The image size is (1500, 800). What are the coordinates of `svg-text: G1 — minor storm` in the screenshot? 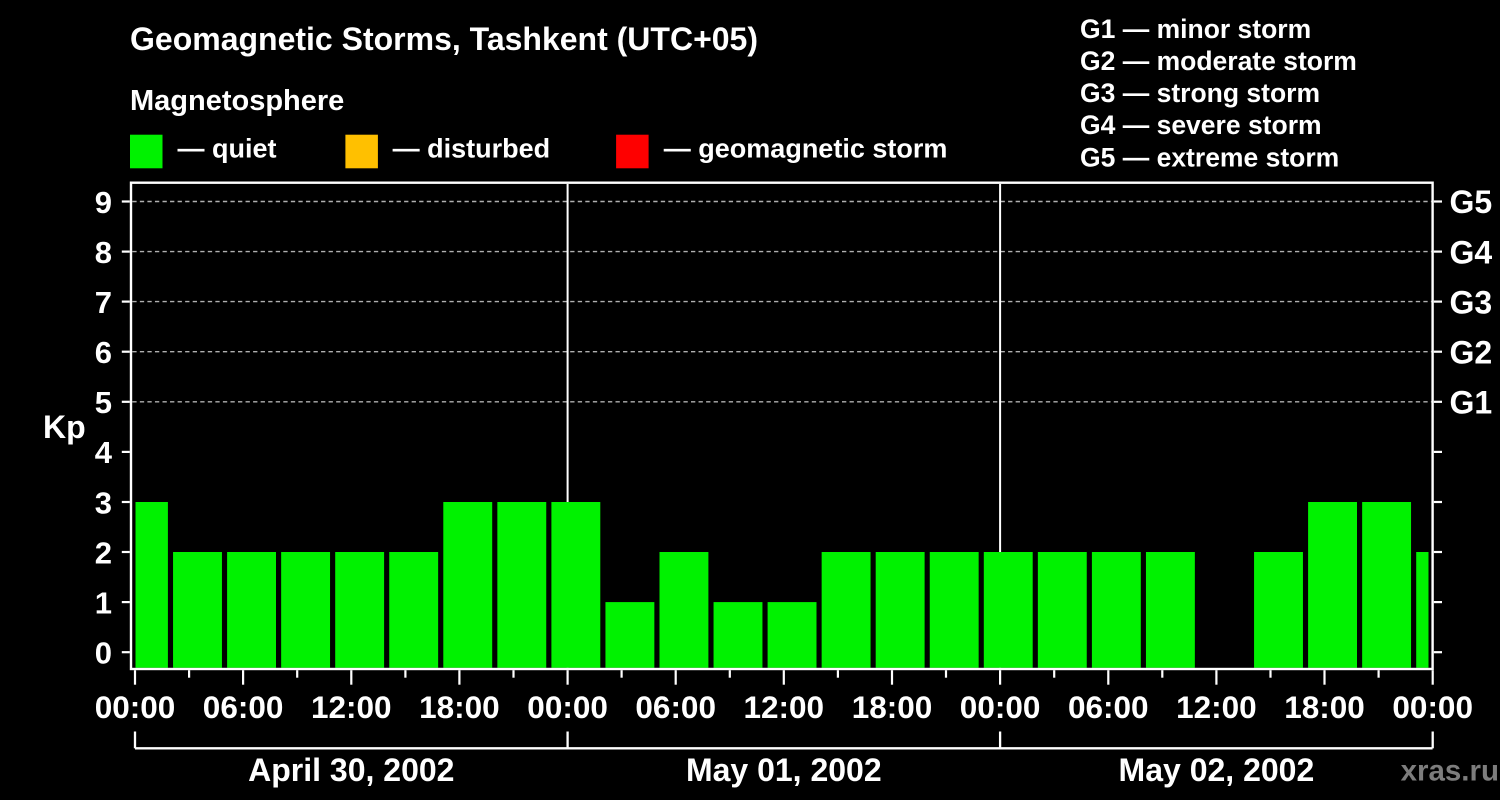 It's located at (1195, 29).